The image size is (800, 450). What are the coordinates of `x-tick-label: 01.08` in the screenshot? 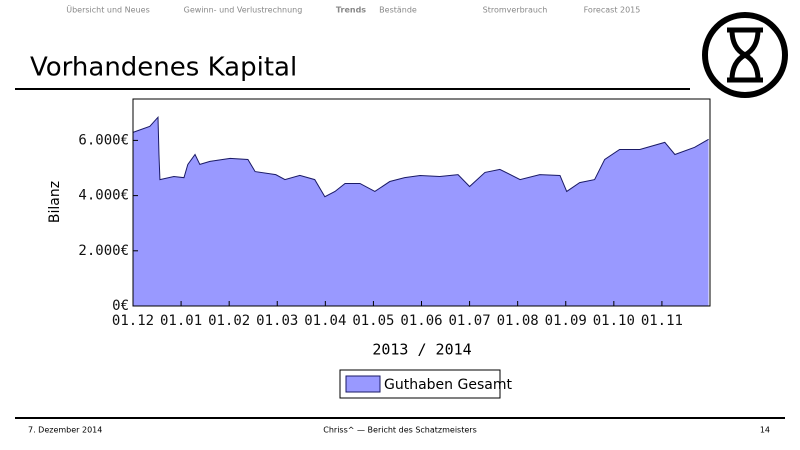 It's located at (518, 321).